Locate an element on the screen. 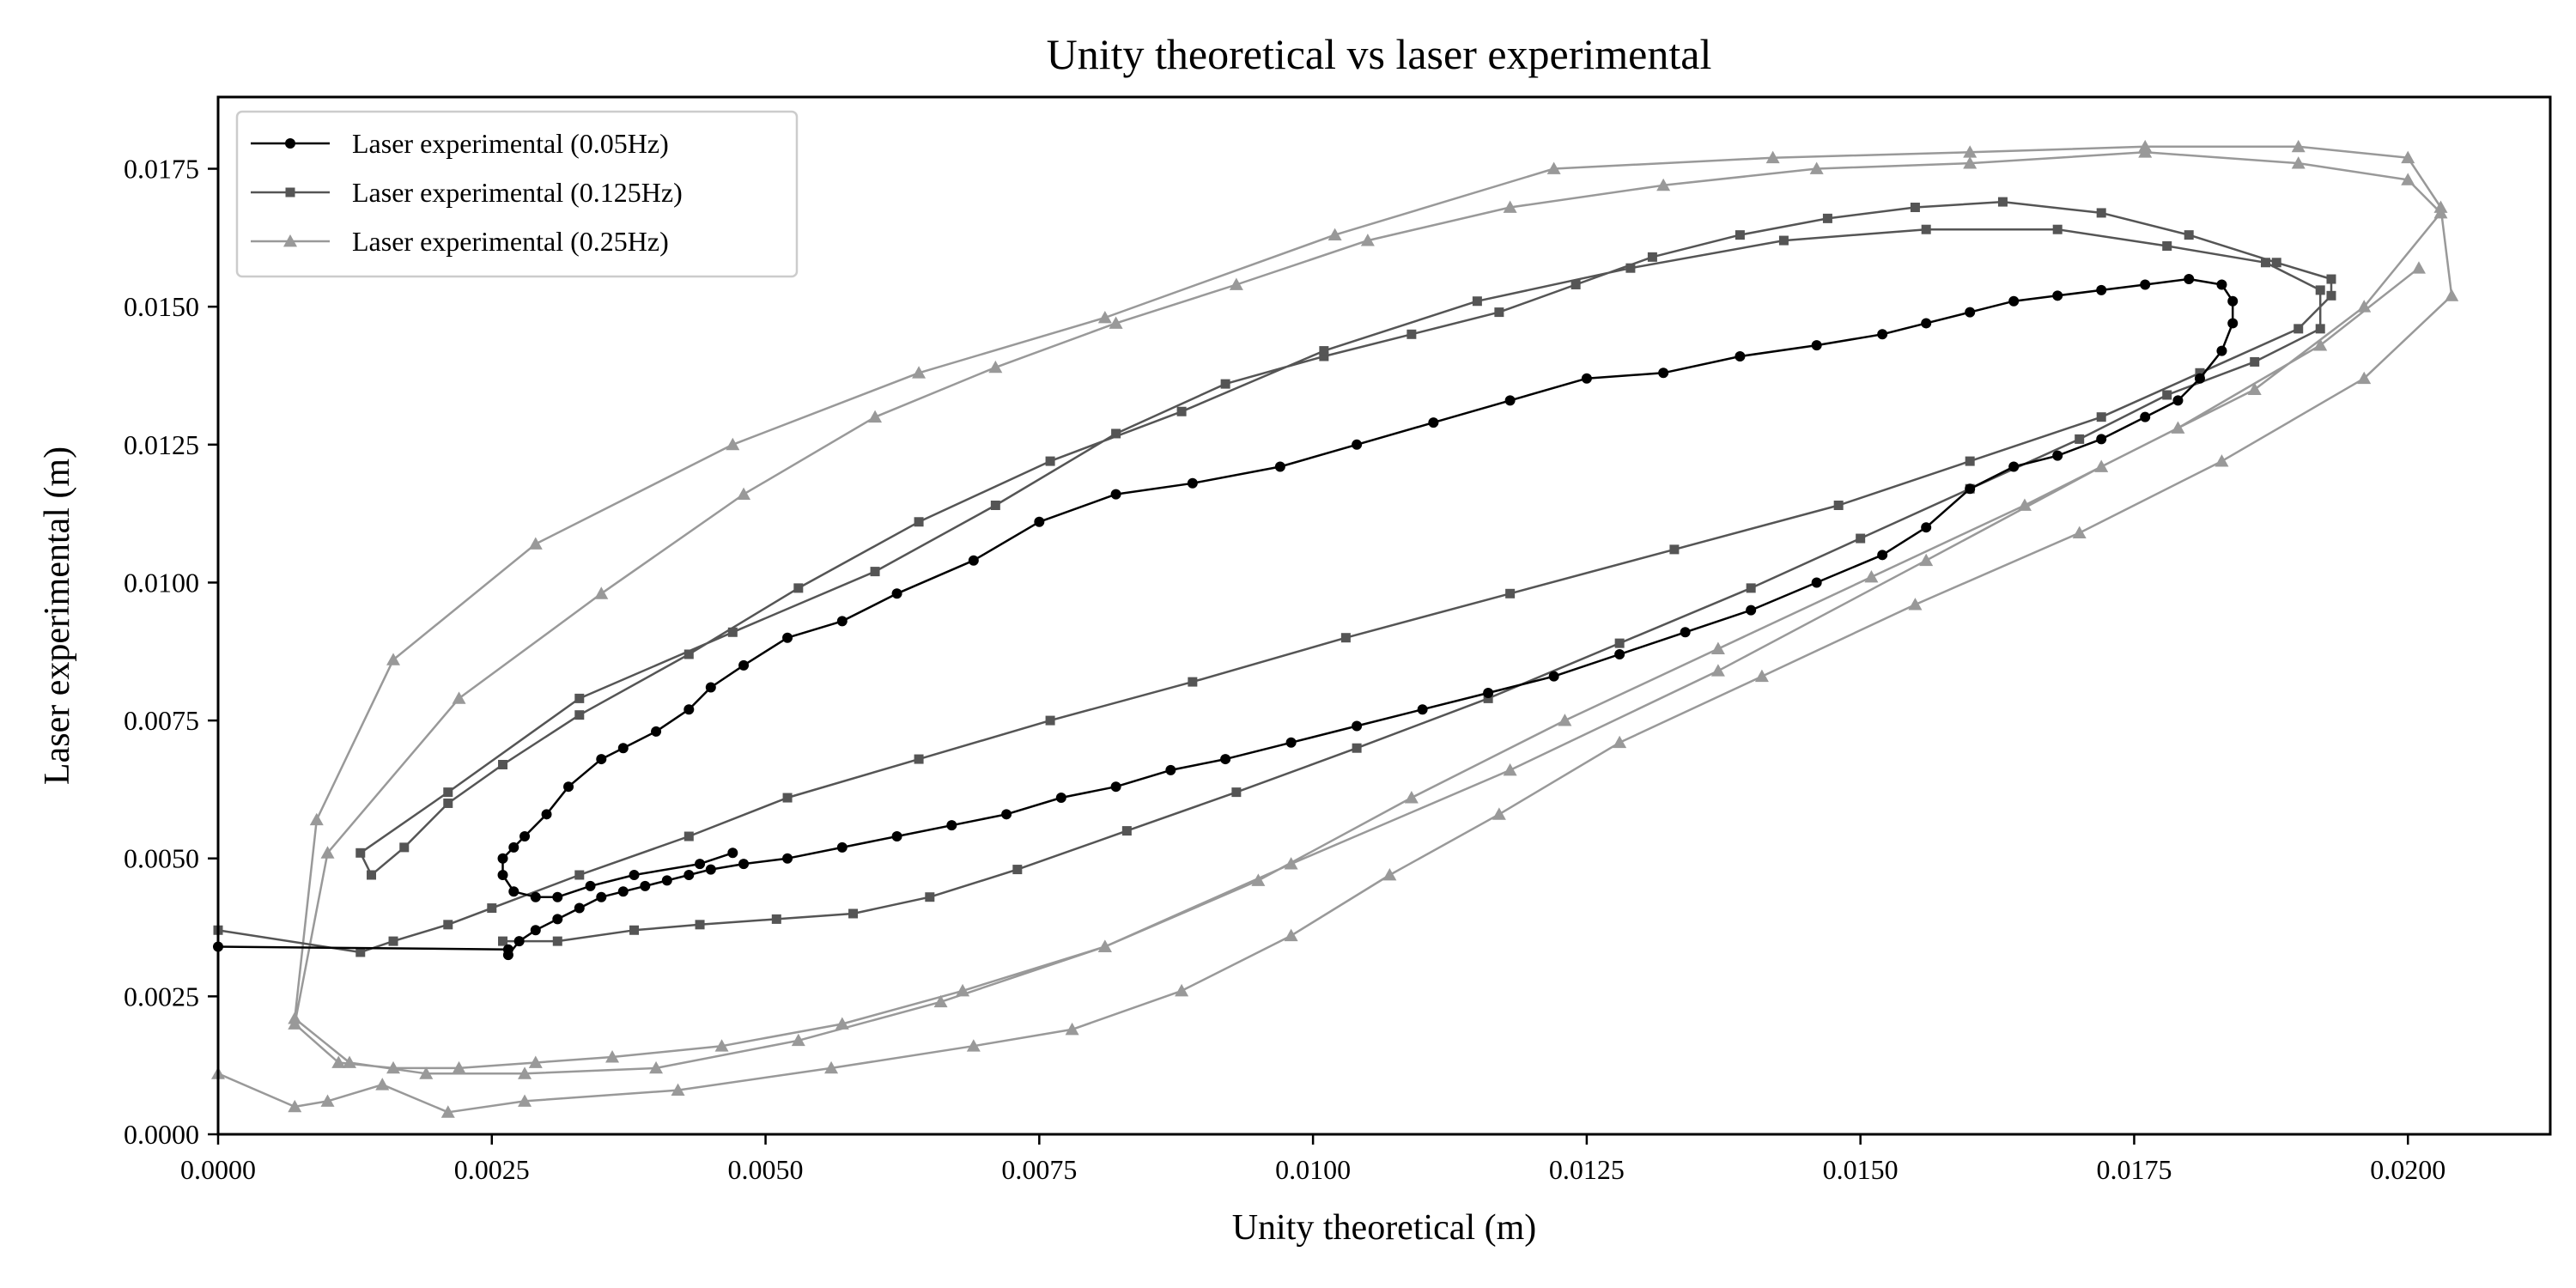 This screenshot has height=1288, width=2576. legend-entry: Laser experimental (0.125Hz) is located at coordinates (467, 192).